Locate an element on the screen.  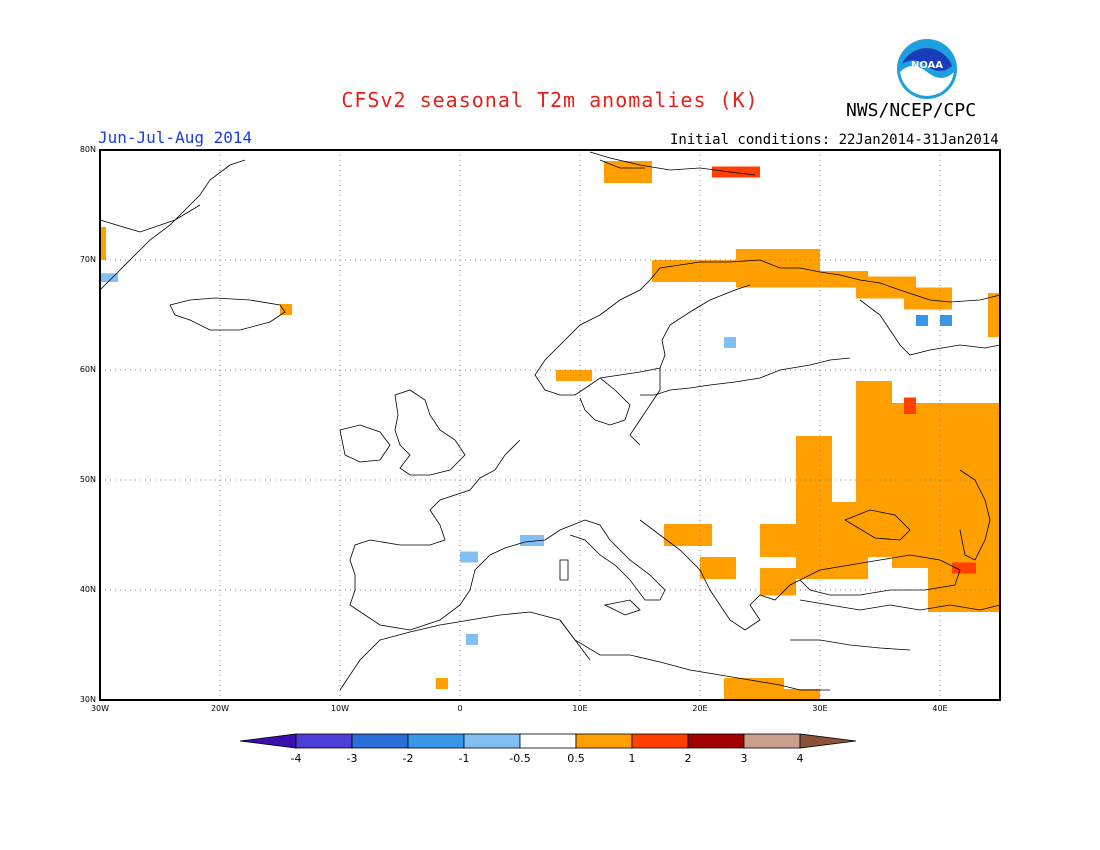
org-label: NWS/NCEP/CPC is located at coordinates (911, 110).